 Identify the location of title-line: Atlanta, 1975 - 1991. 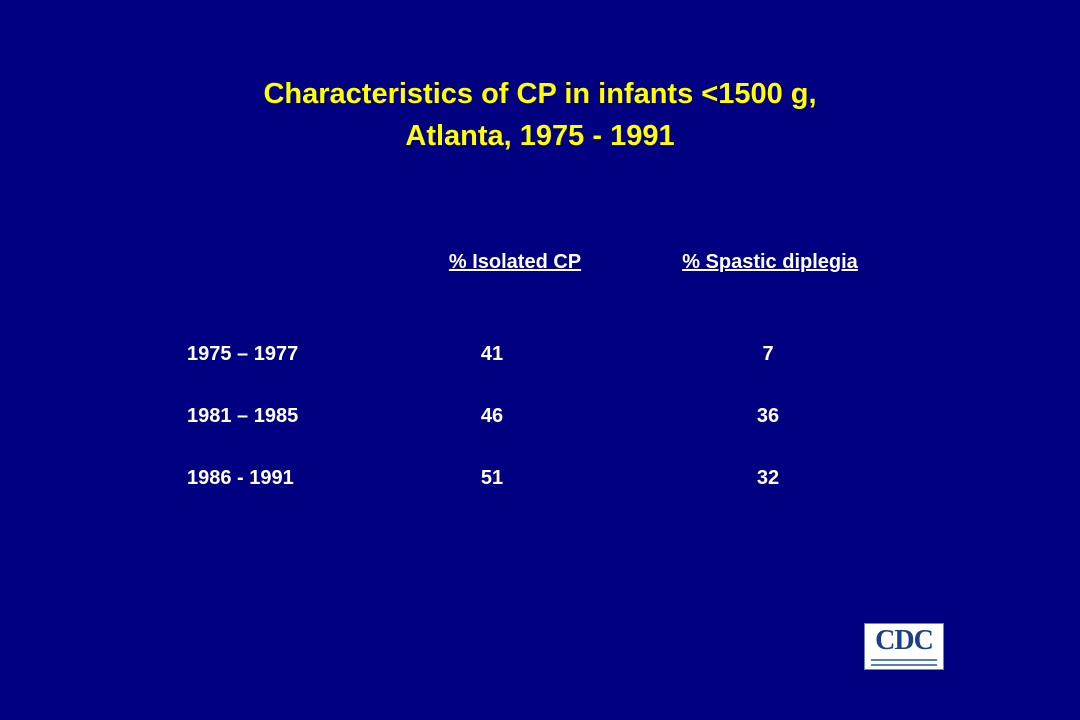
(540, 136).